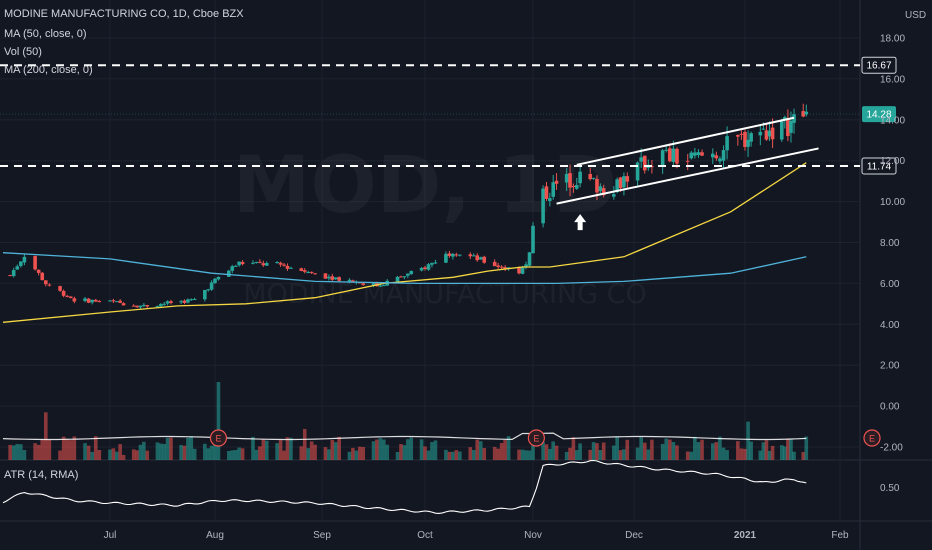 This screenshot has height=550, width=932. What do you see at coordinates (892, 161) in the screenshot?
I see `price-tick-label: 12.00` at bounding box center [892, 161].